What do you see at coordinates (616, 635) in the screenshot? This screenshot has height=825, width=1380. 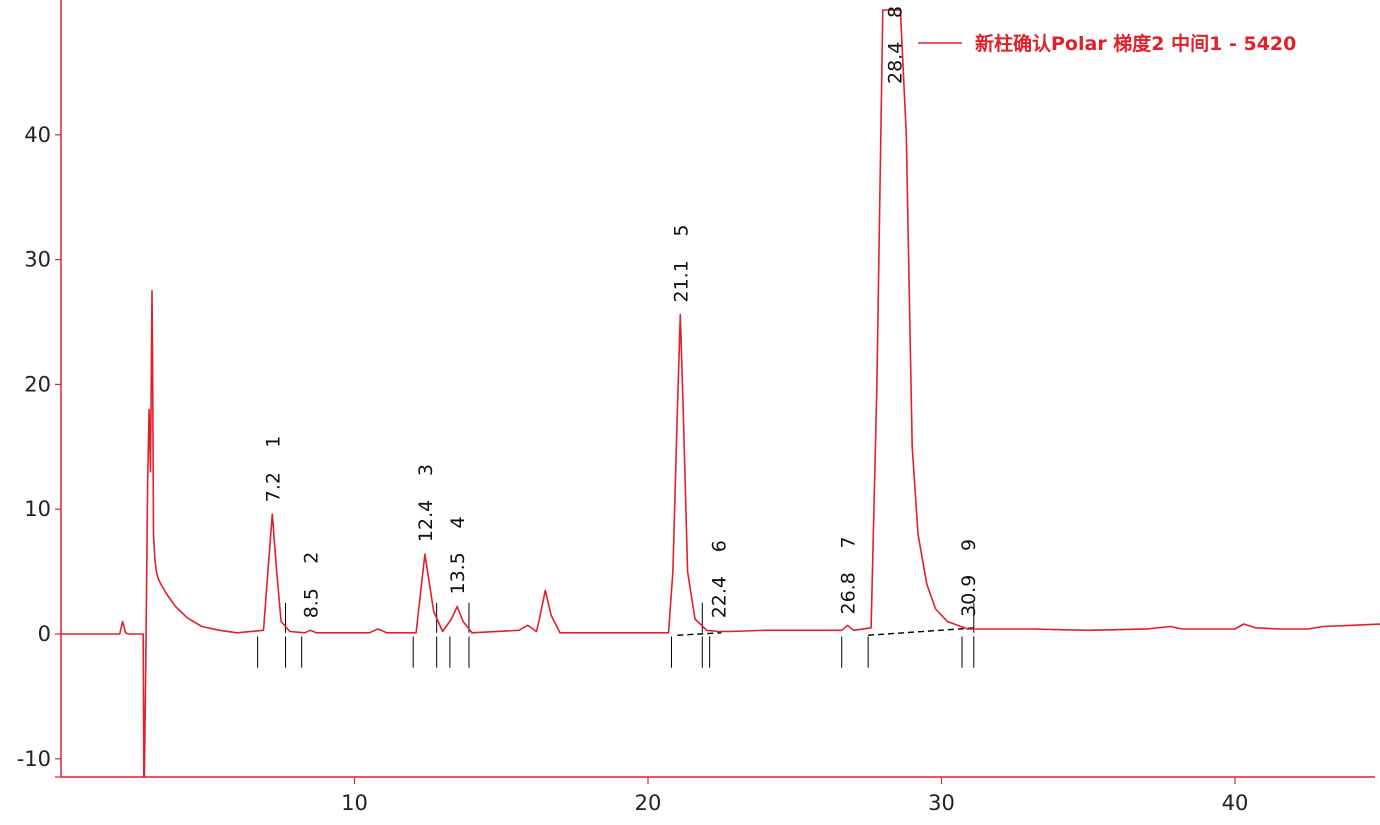 I see `integration-markers` at bounding box center [616, 635].